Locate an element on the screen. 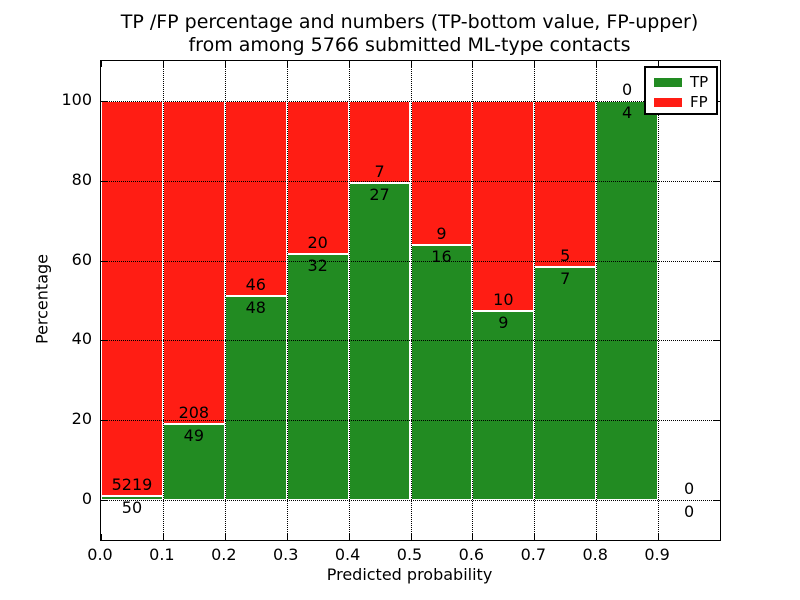 The image size is (800, 600). legend-item-tp: TP is located at coordinates (681, 82).